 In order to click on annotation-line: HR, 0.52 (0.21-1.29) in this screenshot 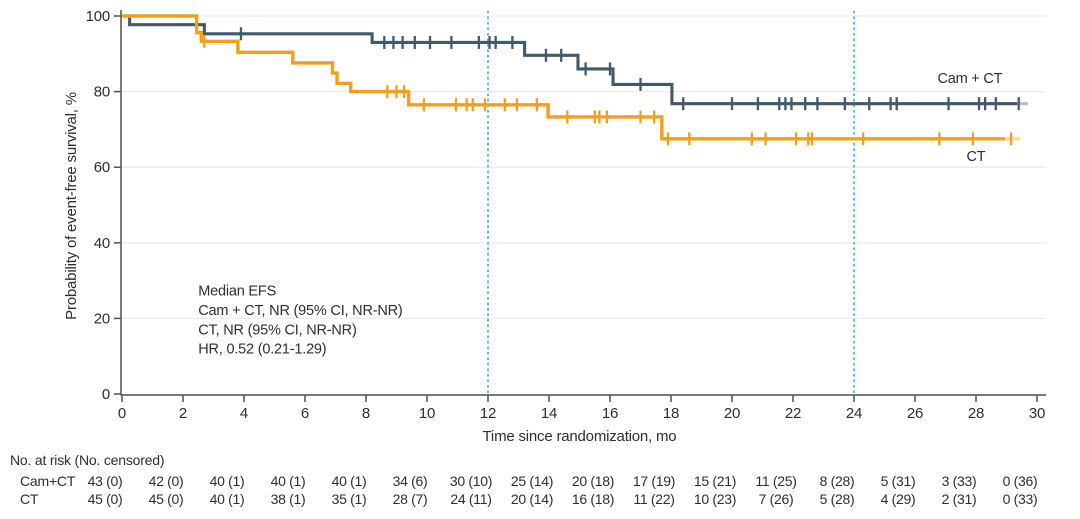, I will do `click(262, 350)`.